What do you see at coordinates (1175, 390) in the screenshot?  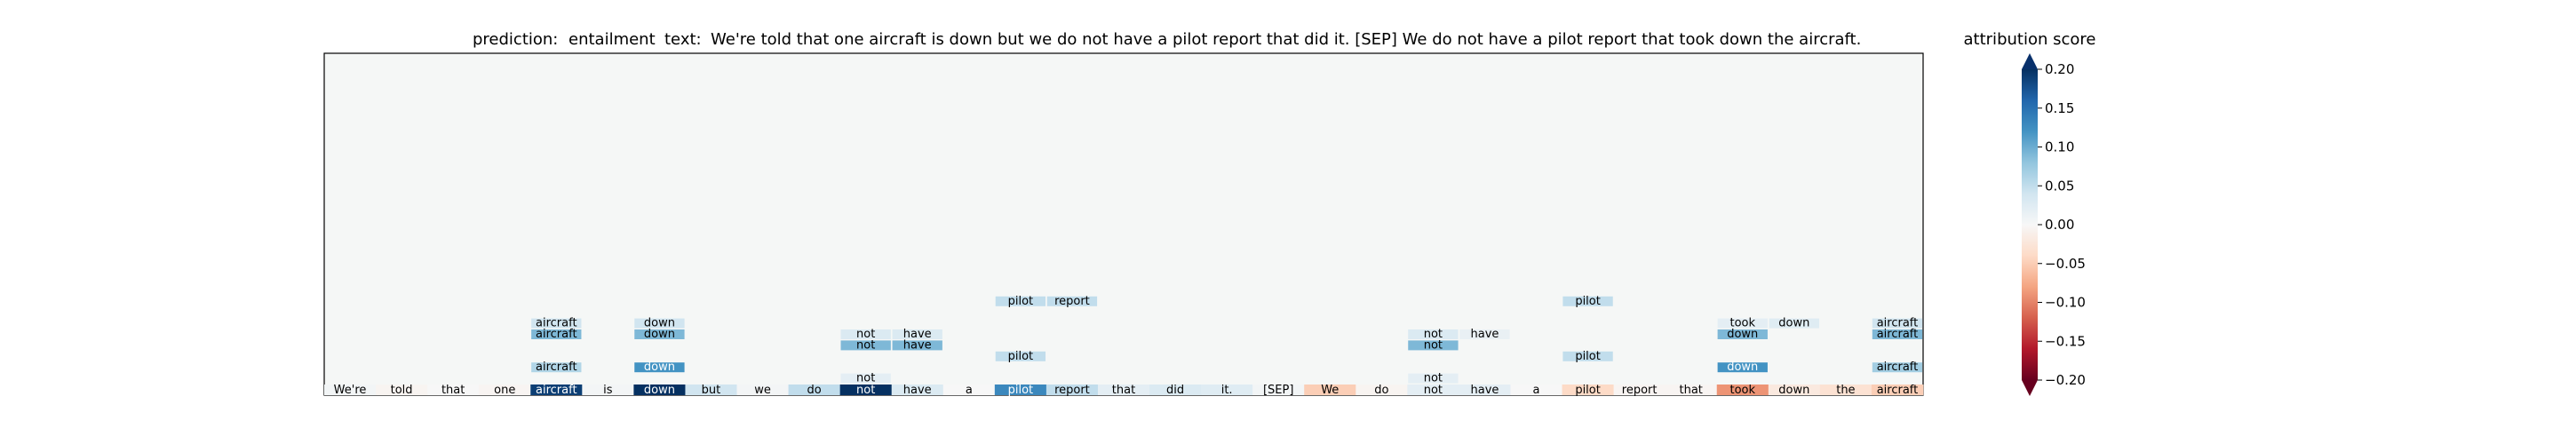 I see `token-label: did` at bounding box center [1175, 390].